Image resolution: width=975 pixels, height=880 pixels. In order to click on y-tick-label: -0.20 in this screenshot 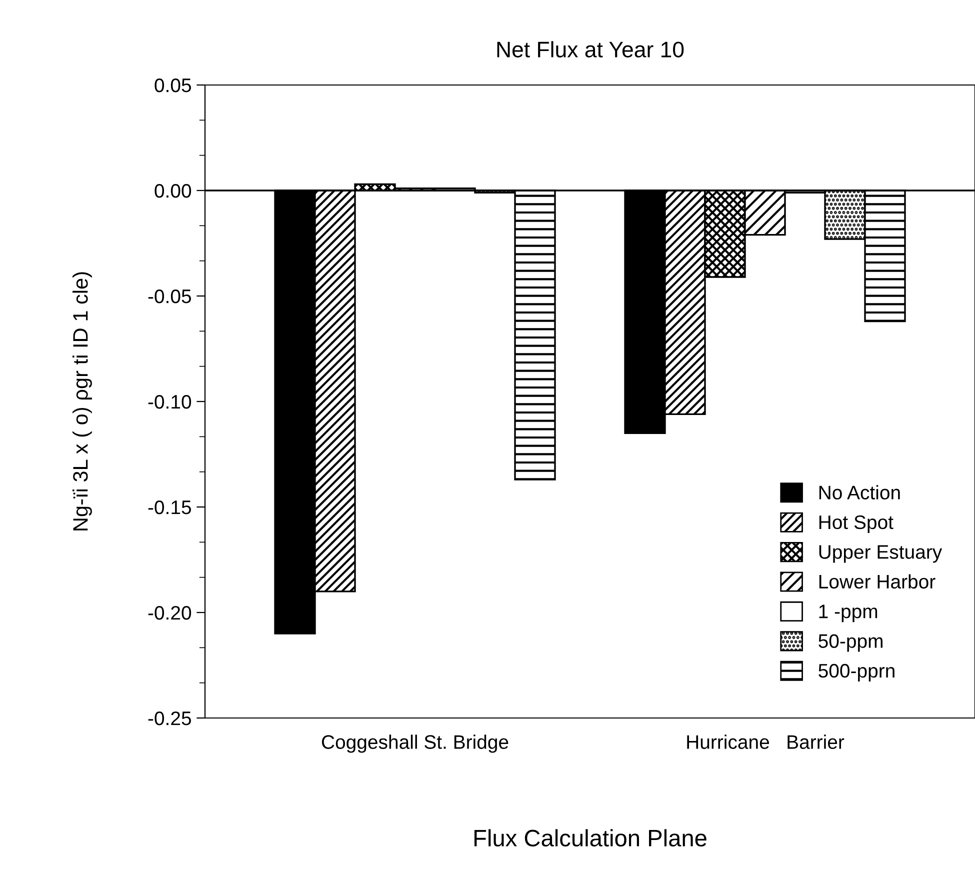, I will do `click(170, 613)`.